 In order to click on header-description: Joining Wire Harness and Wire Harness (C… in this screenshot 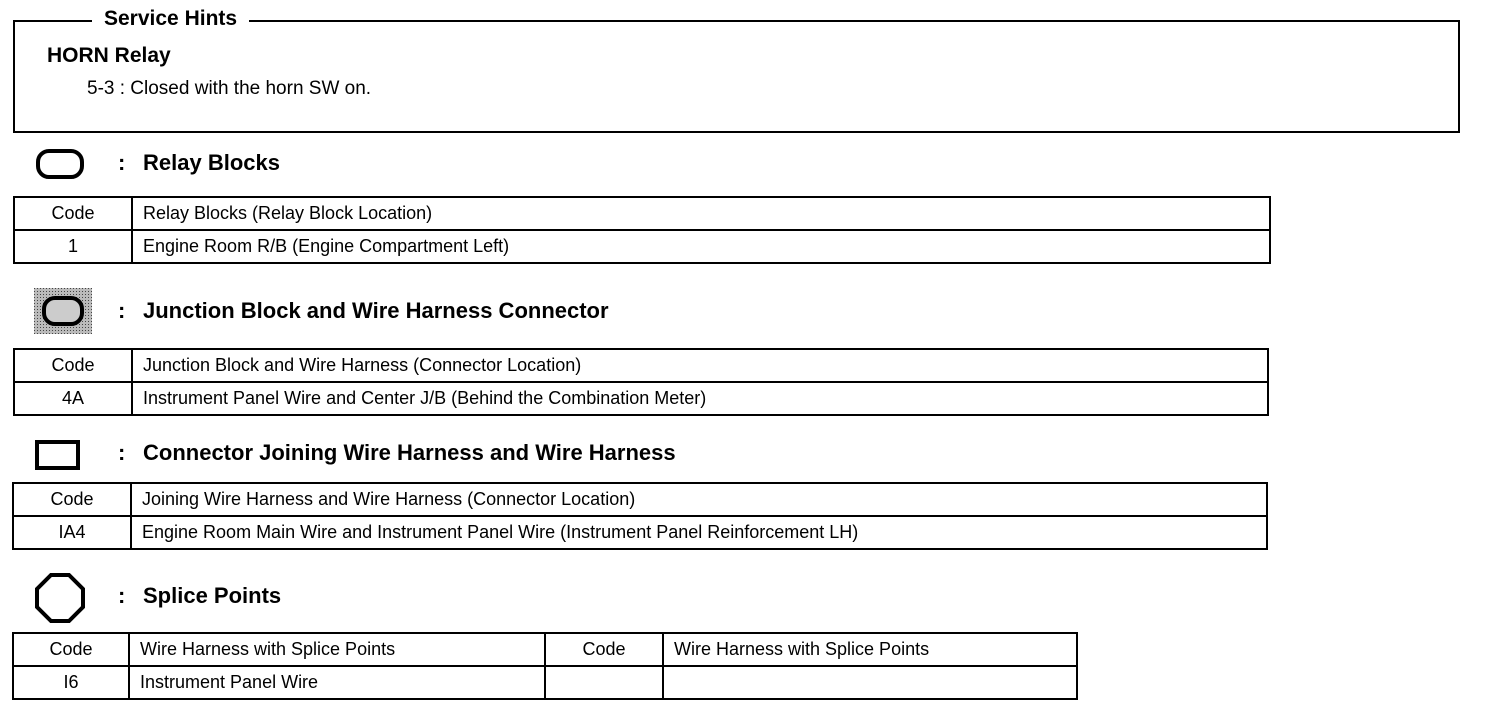, I will do `click(699, 499)`.